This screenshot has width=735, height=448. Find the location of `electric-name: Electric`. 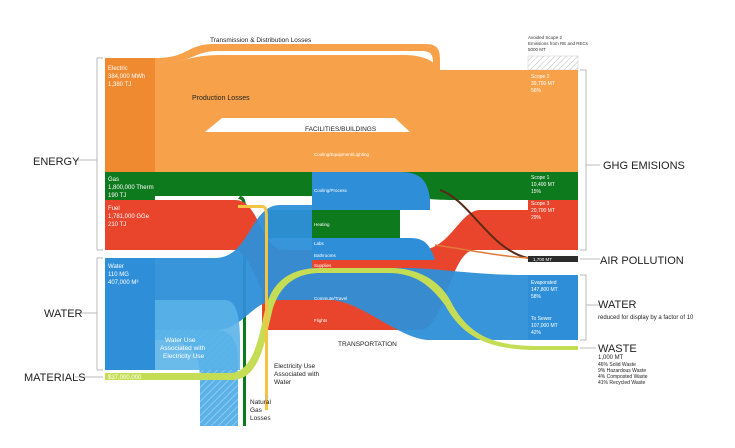

electric-name: Electric is located at coordinates (118, 69).